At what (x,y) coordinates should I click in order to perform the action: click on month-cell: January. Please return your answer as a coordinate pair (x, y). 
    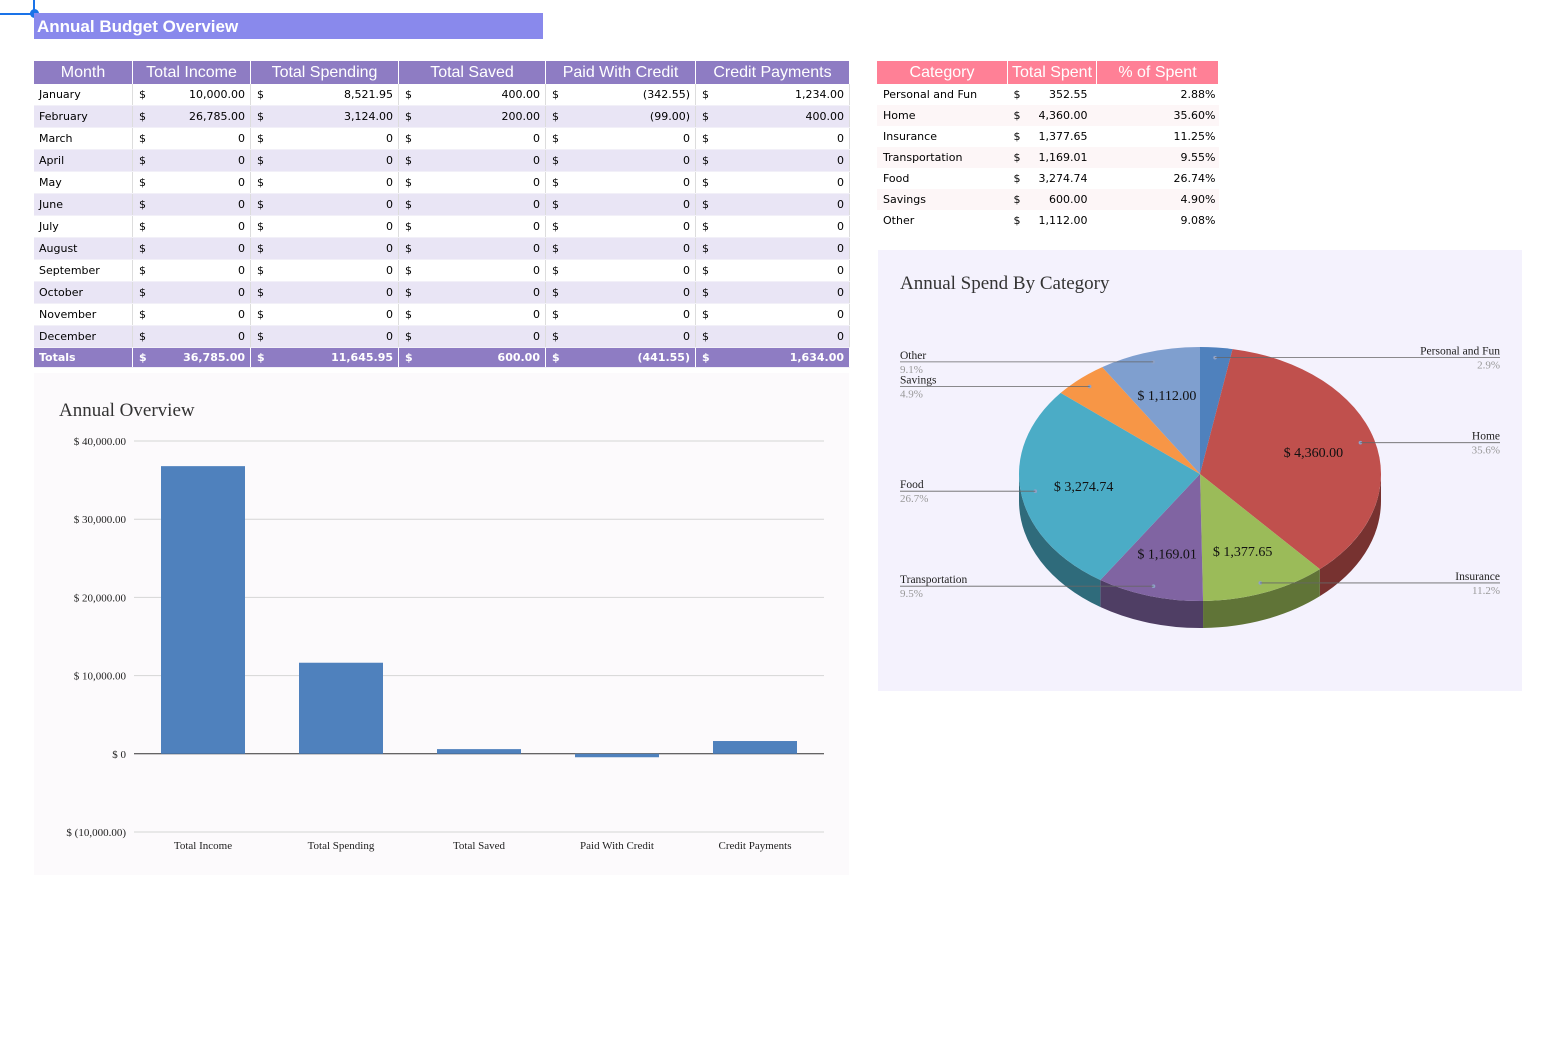
    Looking at the image, I should click on (83, 95).